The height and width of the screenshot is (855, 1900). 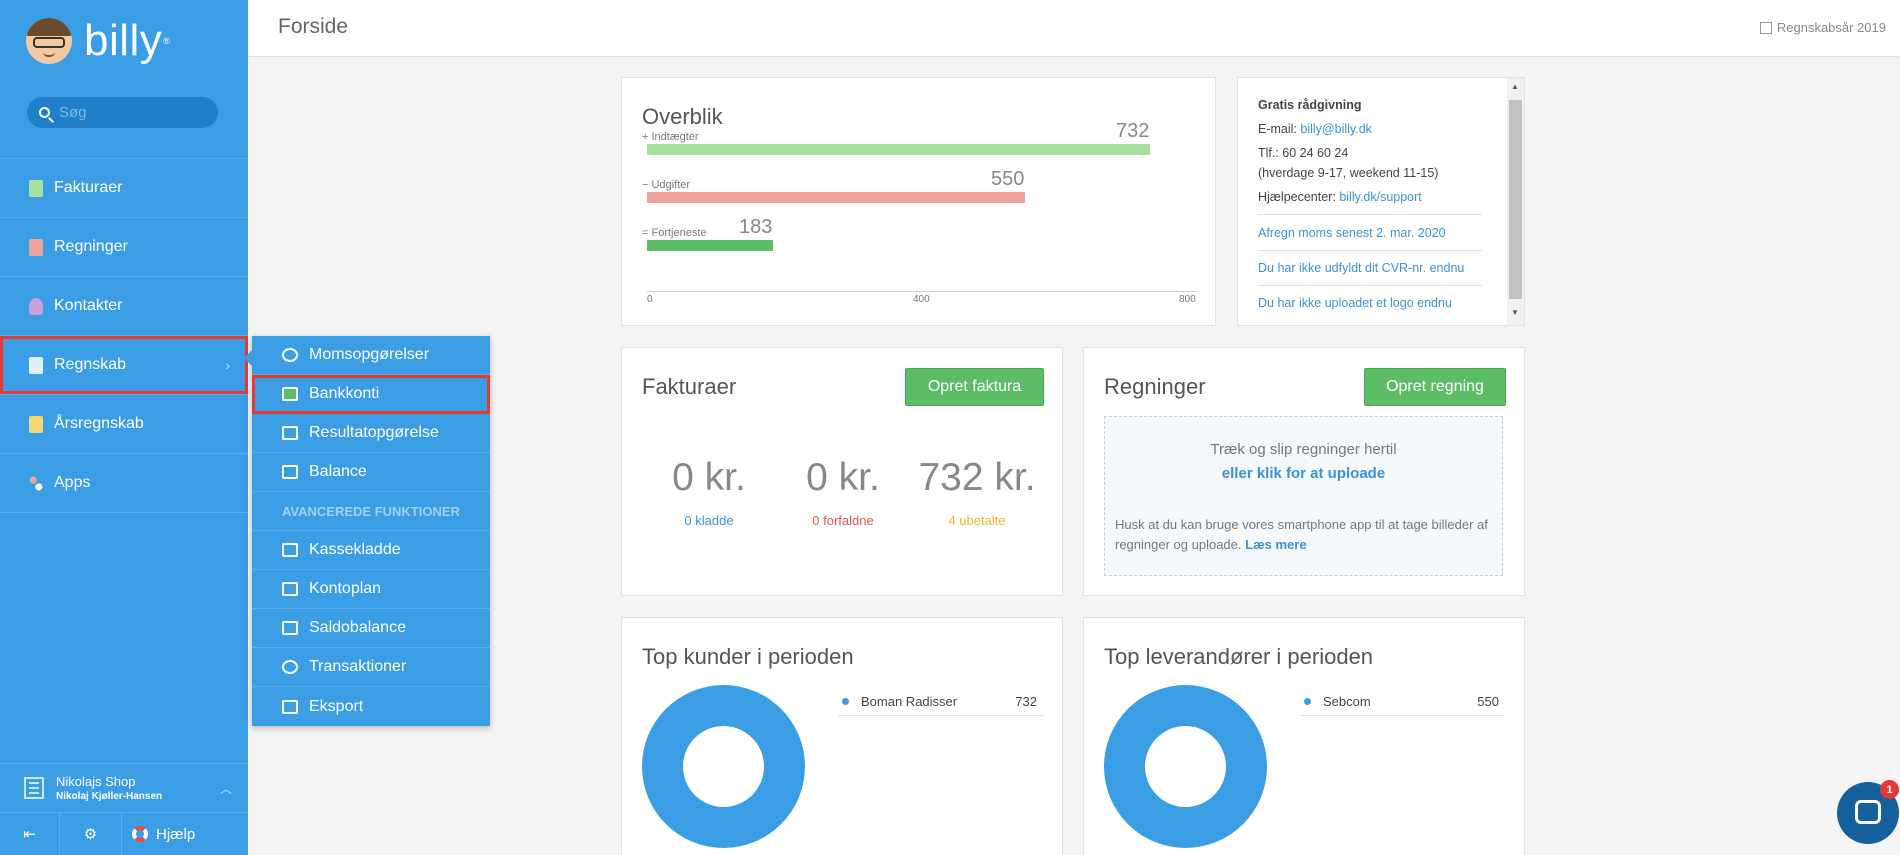 I want to click on submenu-item-resultatopgorelse: Resultatopgørelse, so click(x=371, y=433).